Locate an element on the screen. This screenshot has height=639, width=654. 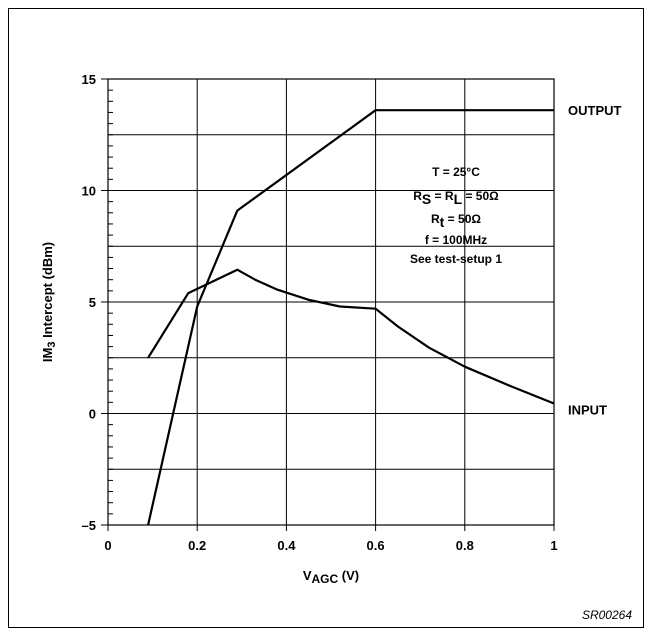
y-tick-label: 5 is located at coordinates (92, 302).